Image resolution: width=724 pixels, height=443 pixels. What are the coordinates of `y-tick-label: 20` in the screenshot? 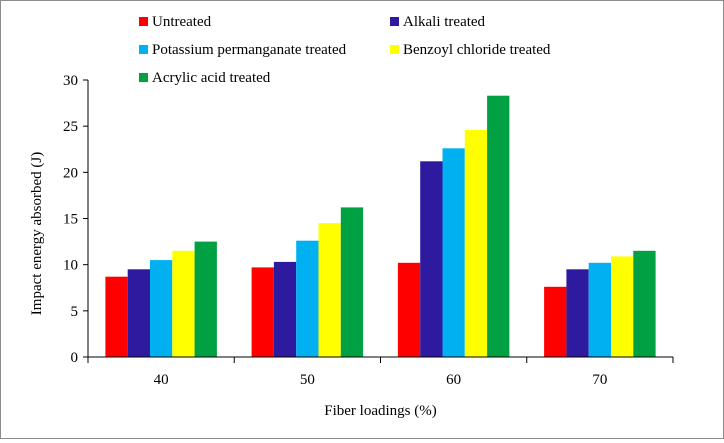 It's located at (70, 173).